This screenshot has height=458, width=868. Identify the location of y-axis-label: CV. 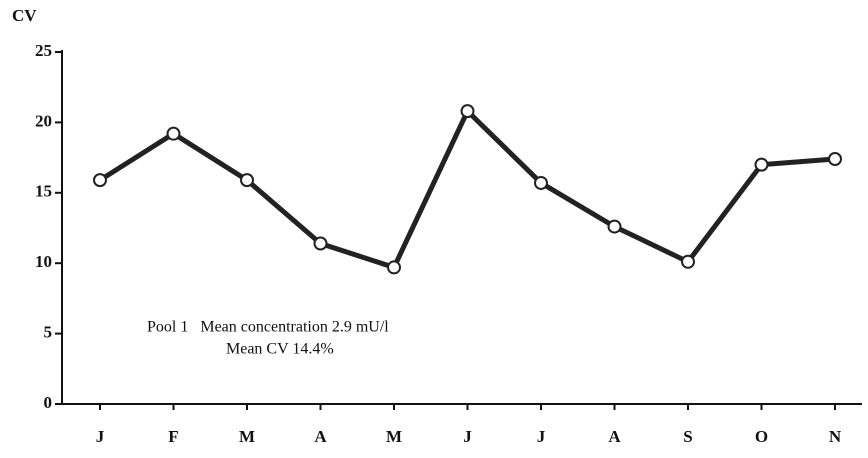
(24, 15).